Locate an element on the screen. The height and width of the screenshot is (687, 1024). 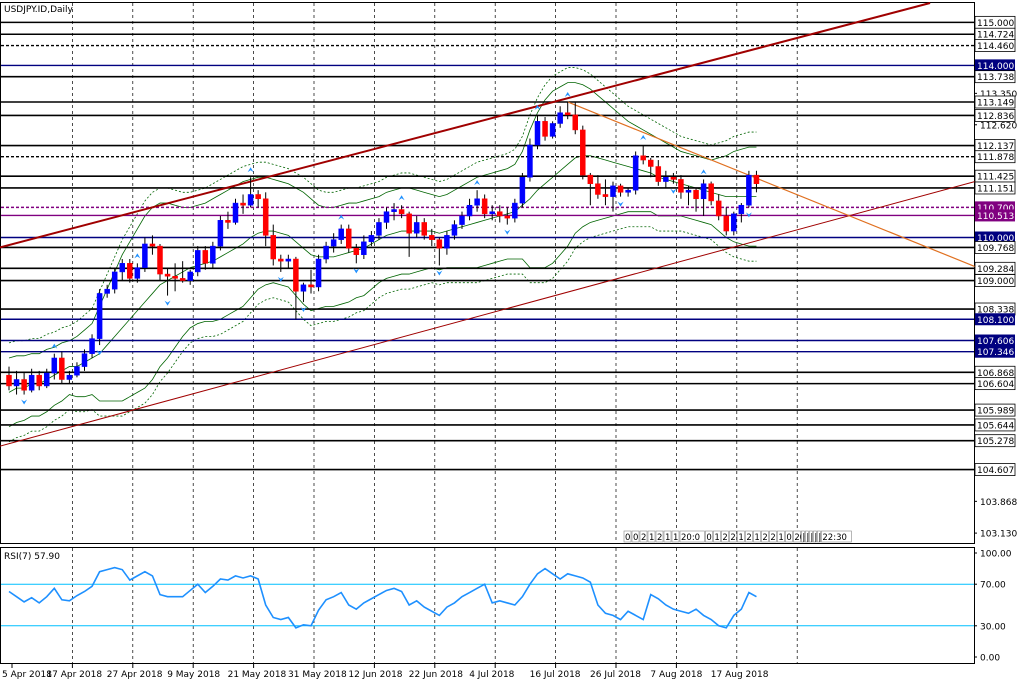
rsi-label: RSI(7) 57.90 is located at coordinates (32, 557).